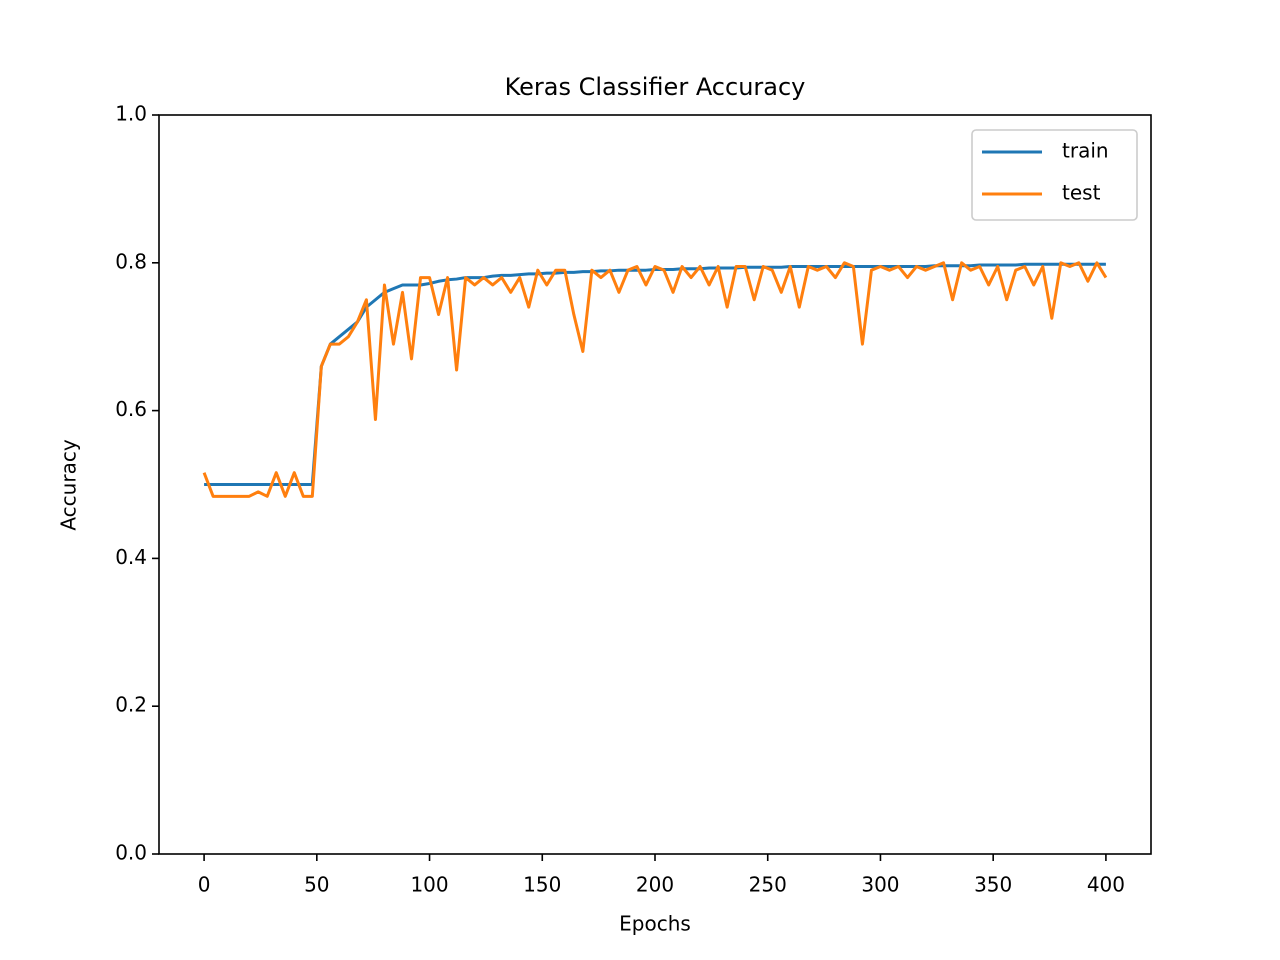 This screenshot has width=1280, height=960. I want to click on legend-label: train, so click(1085, 151).